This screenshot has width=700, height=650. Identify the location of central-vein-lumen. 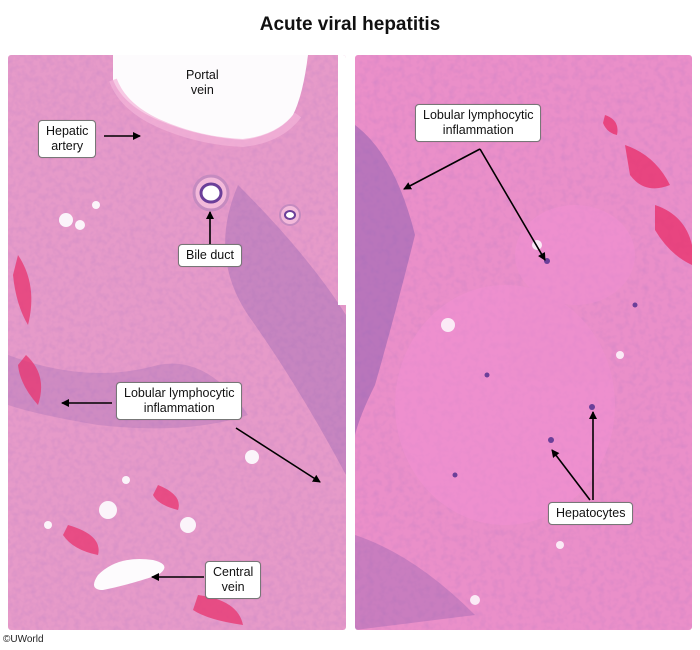
(129, 574).